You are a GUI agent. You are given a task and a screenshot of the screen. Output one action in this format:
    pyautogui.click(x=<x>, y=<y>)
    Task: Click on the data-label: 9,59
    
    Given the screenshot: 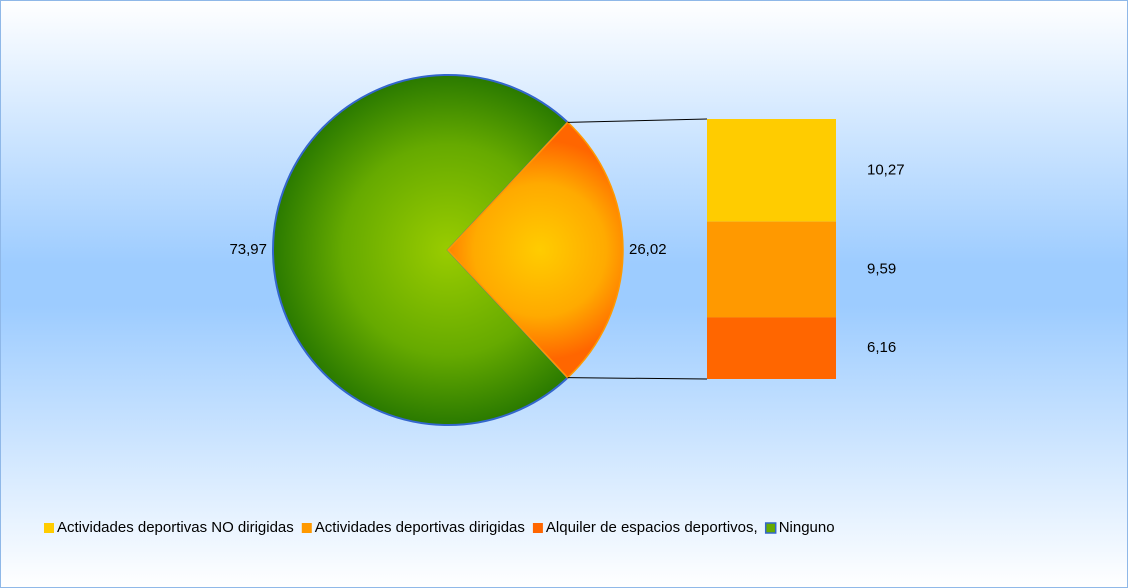 What is the action you would take?
    pyautogui.click(x=881, y=269)
    